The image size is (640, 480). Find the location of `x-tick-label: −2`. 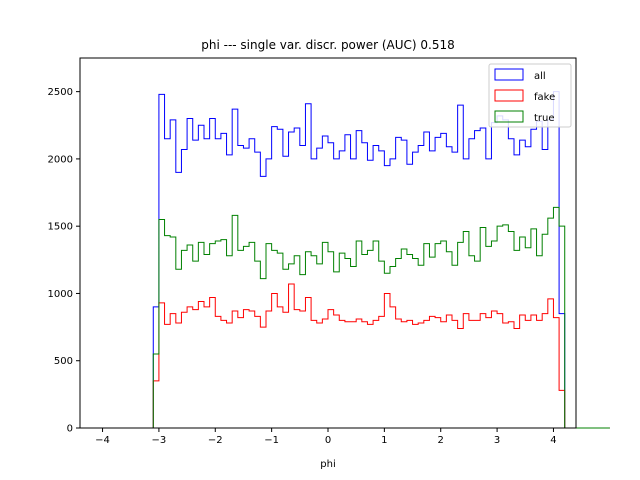

x-tick-label: −2 is located at coordinates (215, 440).